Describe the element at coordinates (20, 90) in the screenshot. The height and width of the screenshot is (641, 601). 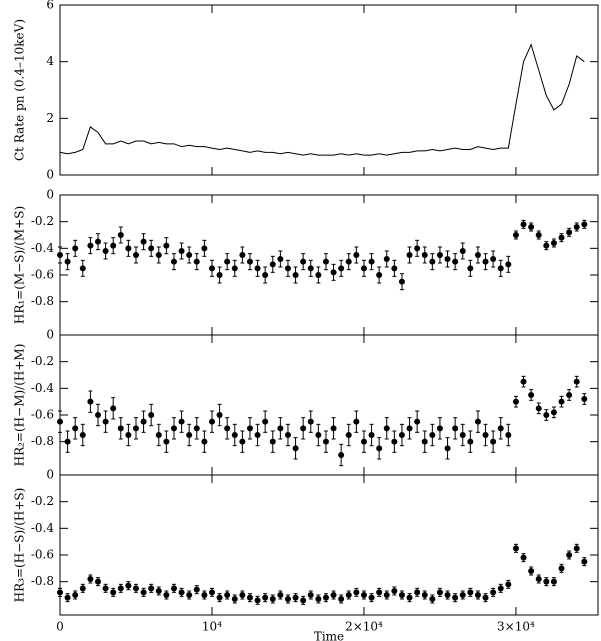
I see `y-axis-label: Ct Rate pn (0.4–10keV)` at that location.